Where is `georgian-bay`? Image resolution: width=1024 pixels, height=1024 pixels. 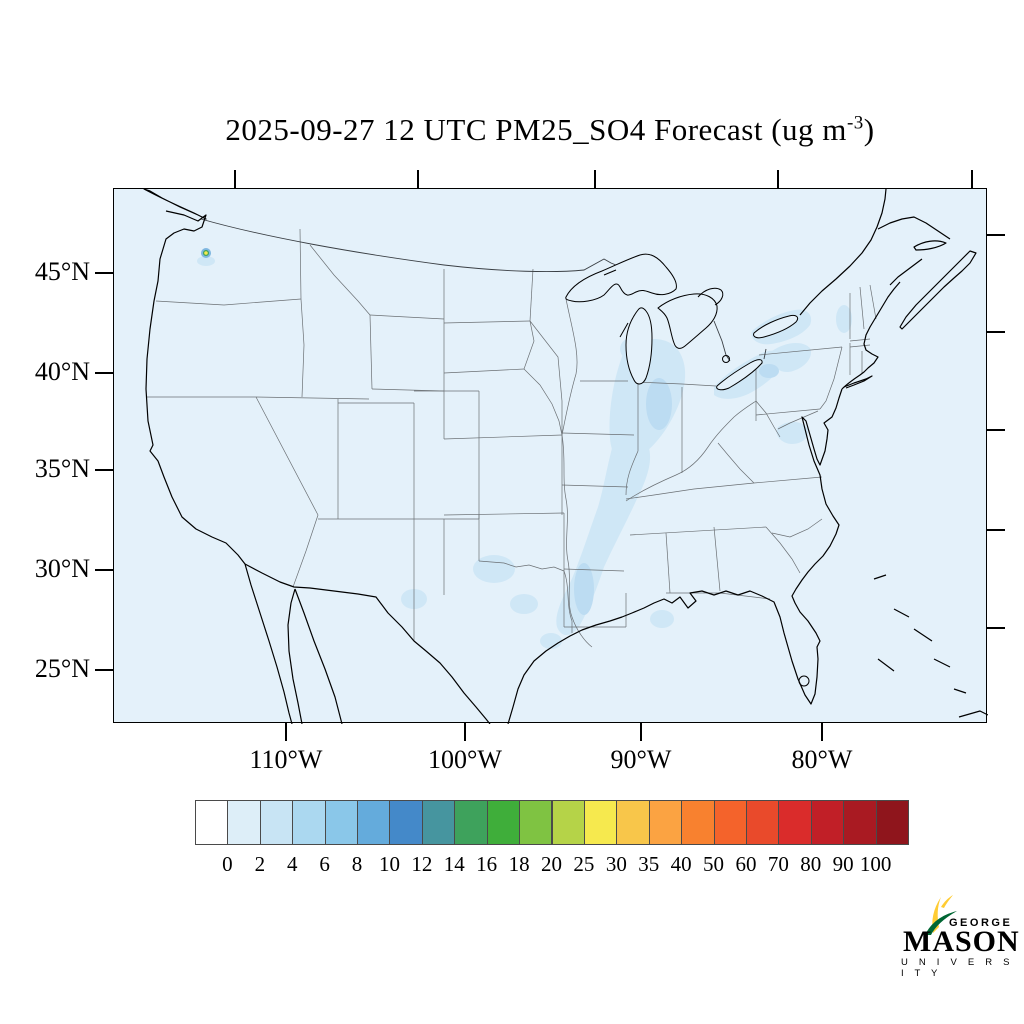 georgian-bay is located at coordinates (710, 296).